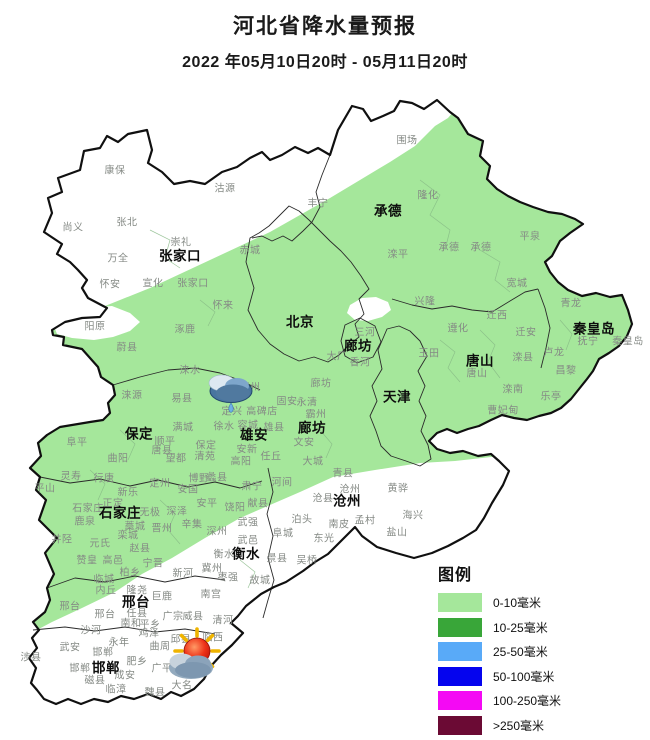 This screenshot has width=650, height=740. I want to click on map-county-label: 海兴, so click(413, 515).